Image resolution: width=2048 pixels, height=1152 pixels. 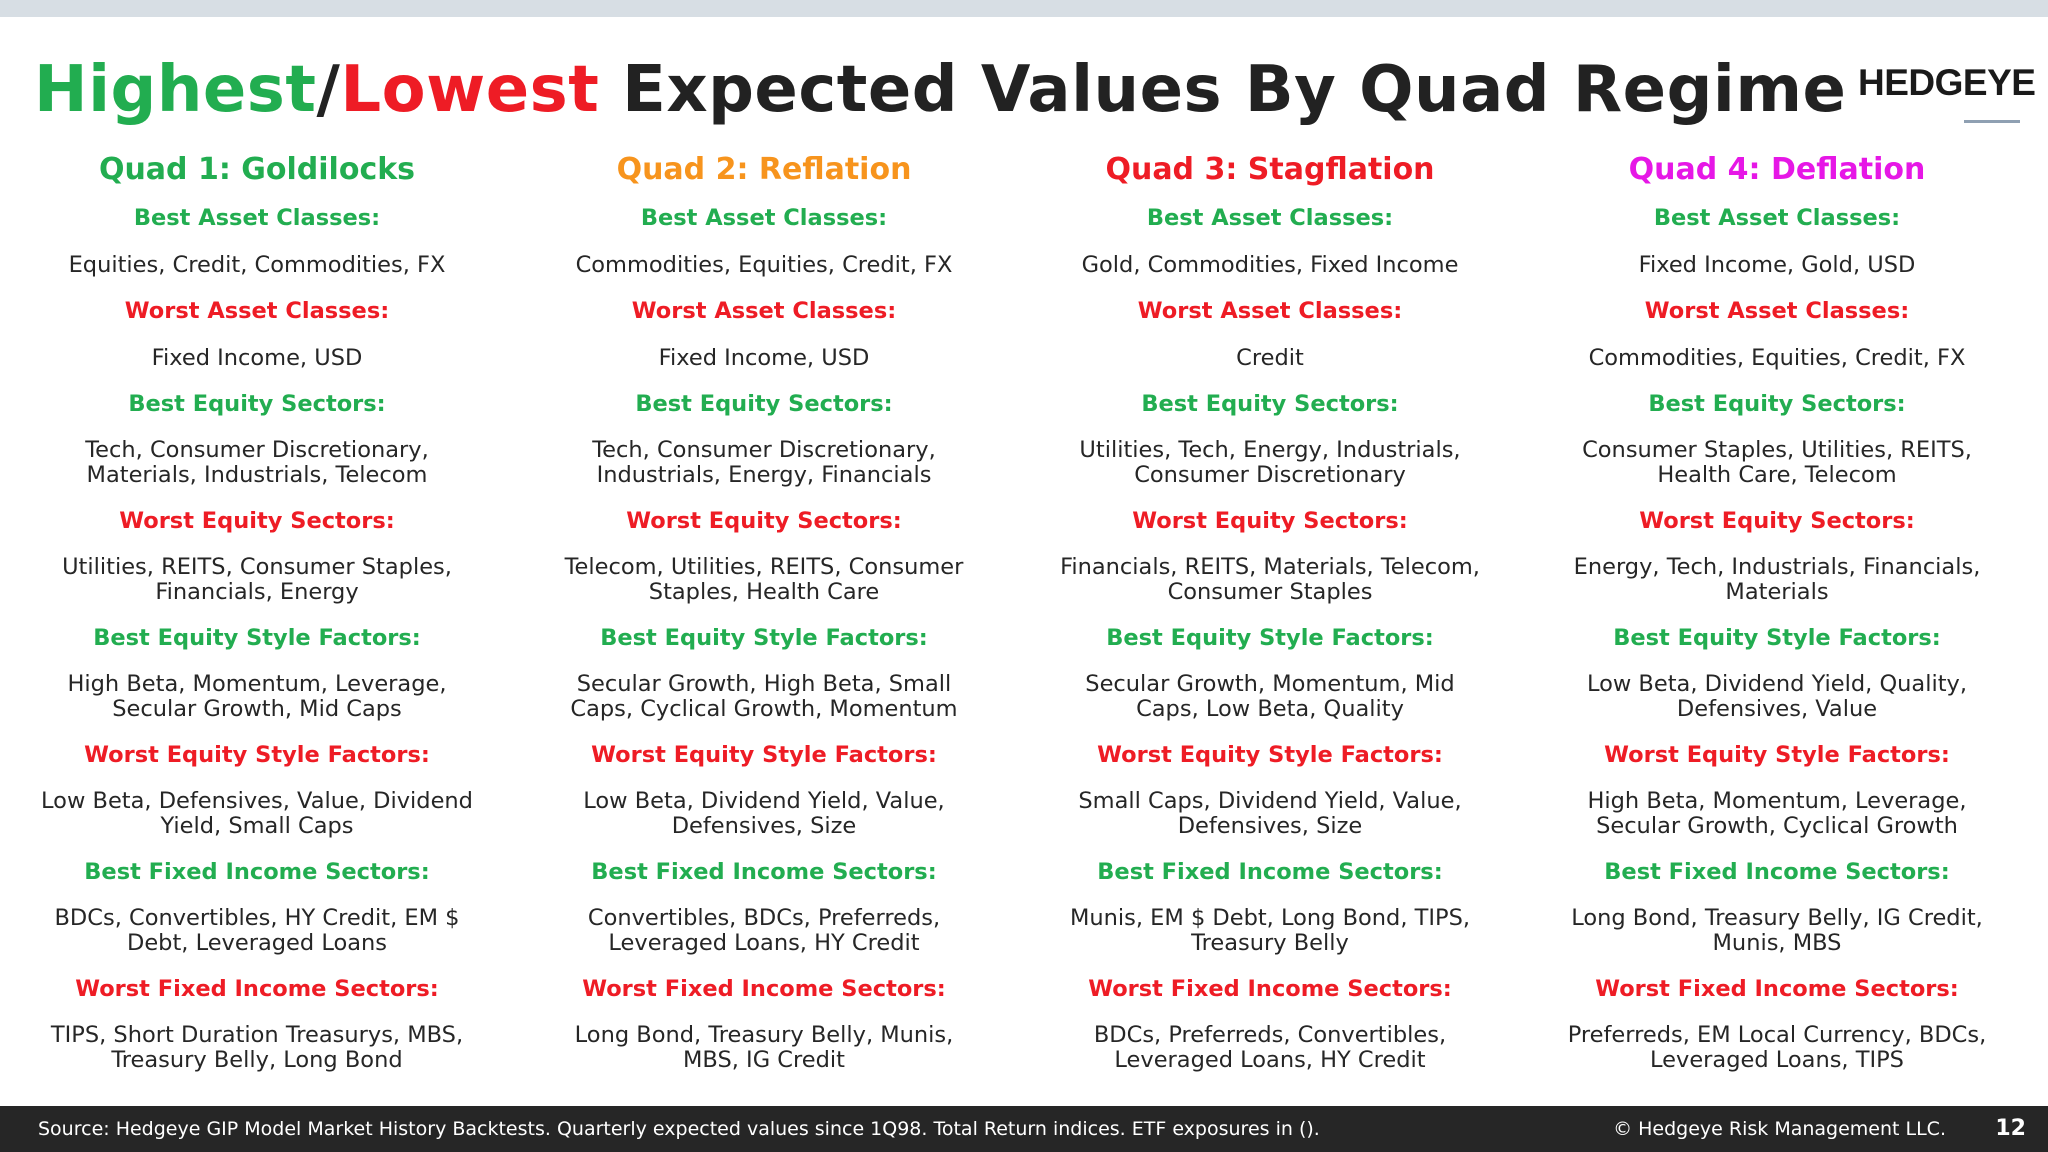 I want to click on quad-heading: Quad 2: Reflation, so click(x=764, y=169).